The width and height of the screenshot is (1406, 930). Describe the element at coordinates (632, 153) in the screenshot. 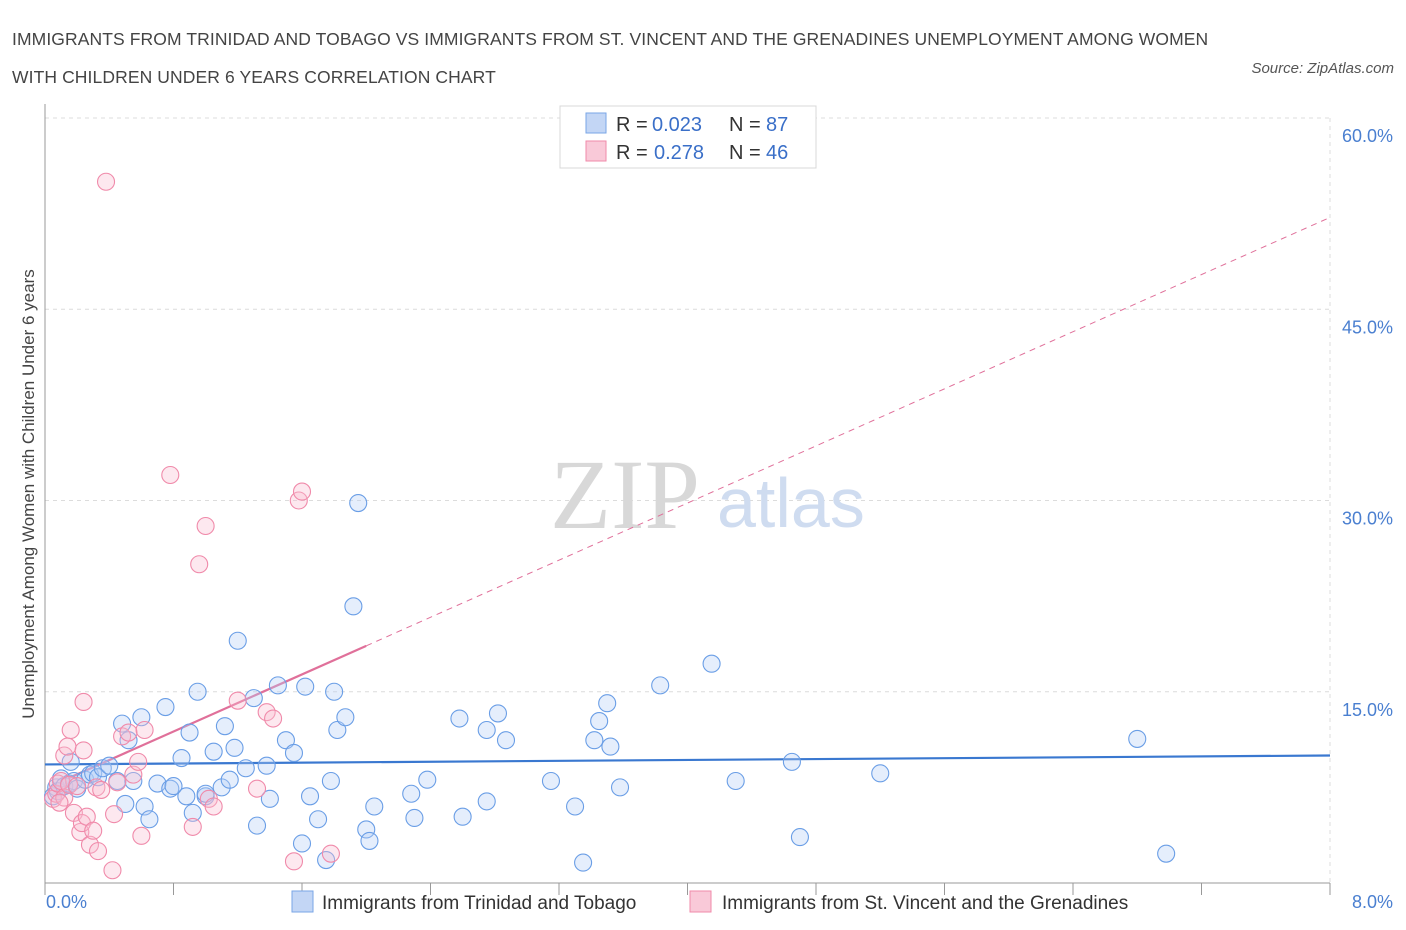

I see `legend-r-label-pink: R =` at that location.